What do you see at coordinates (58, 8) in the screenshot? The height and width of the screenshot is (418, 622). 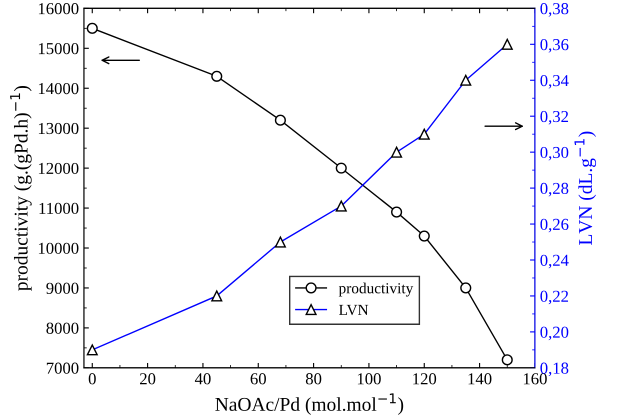 I see `y-tick-label: 16000` at bounding box center [58, 8].